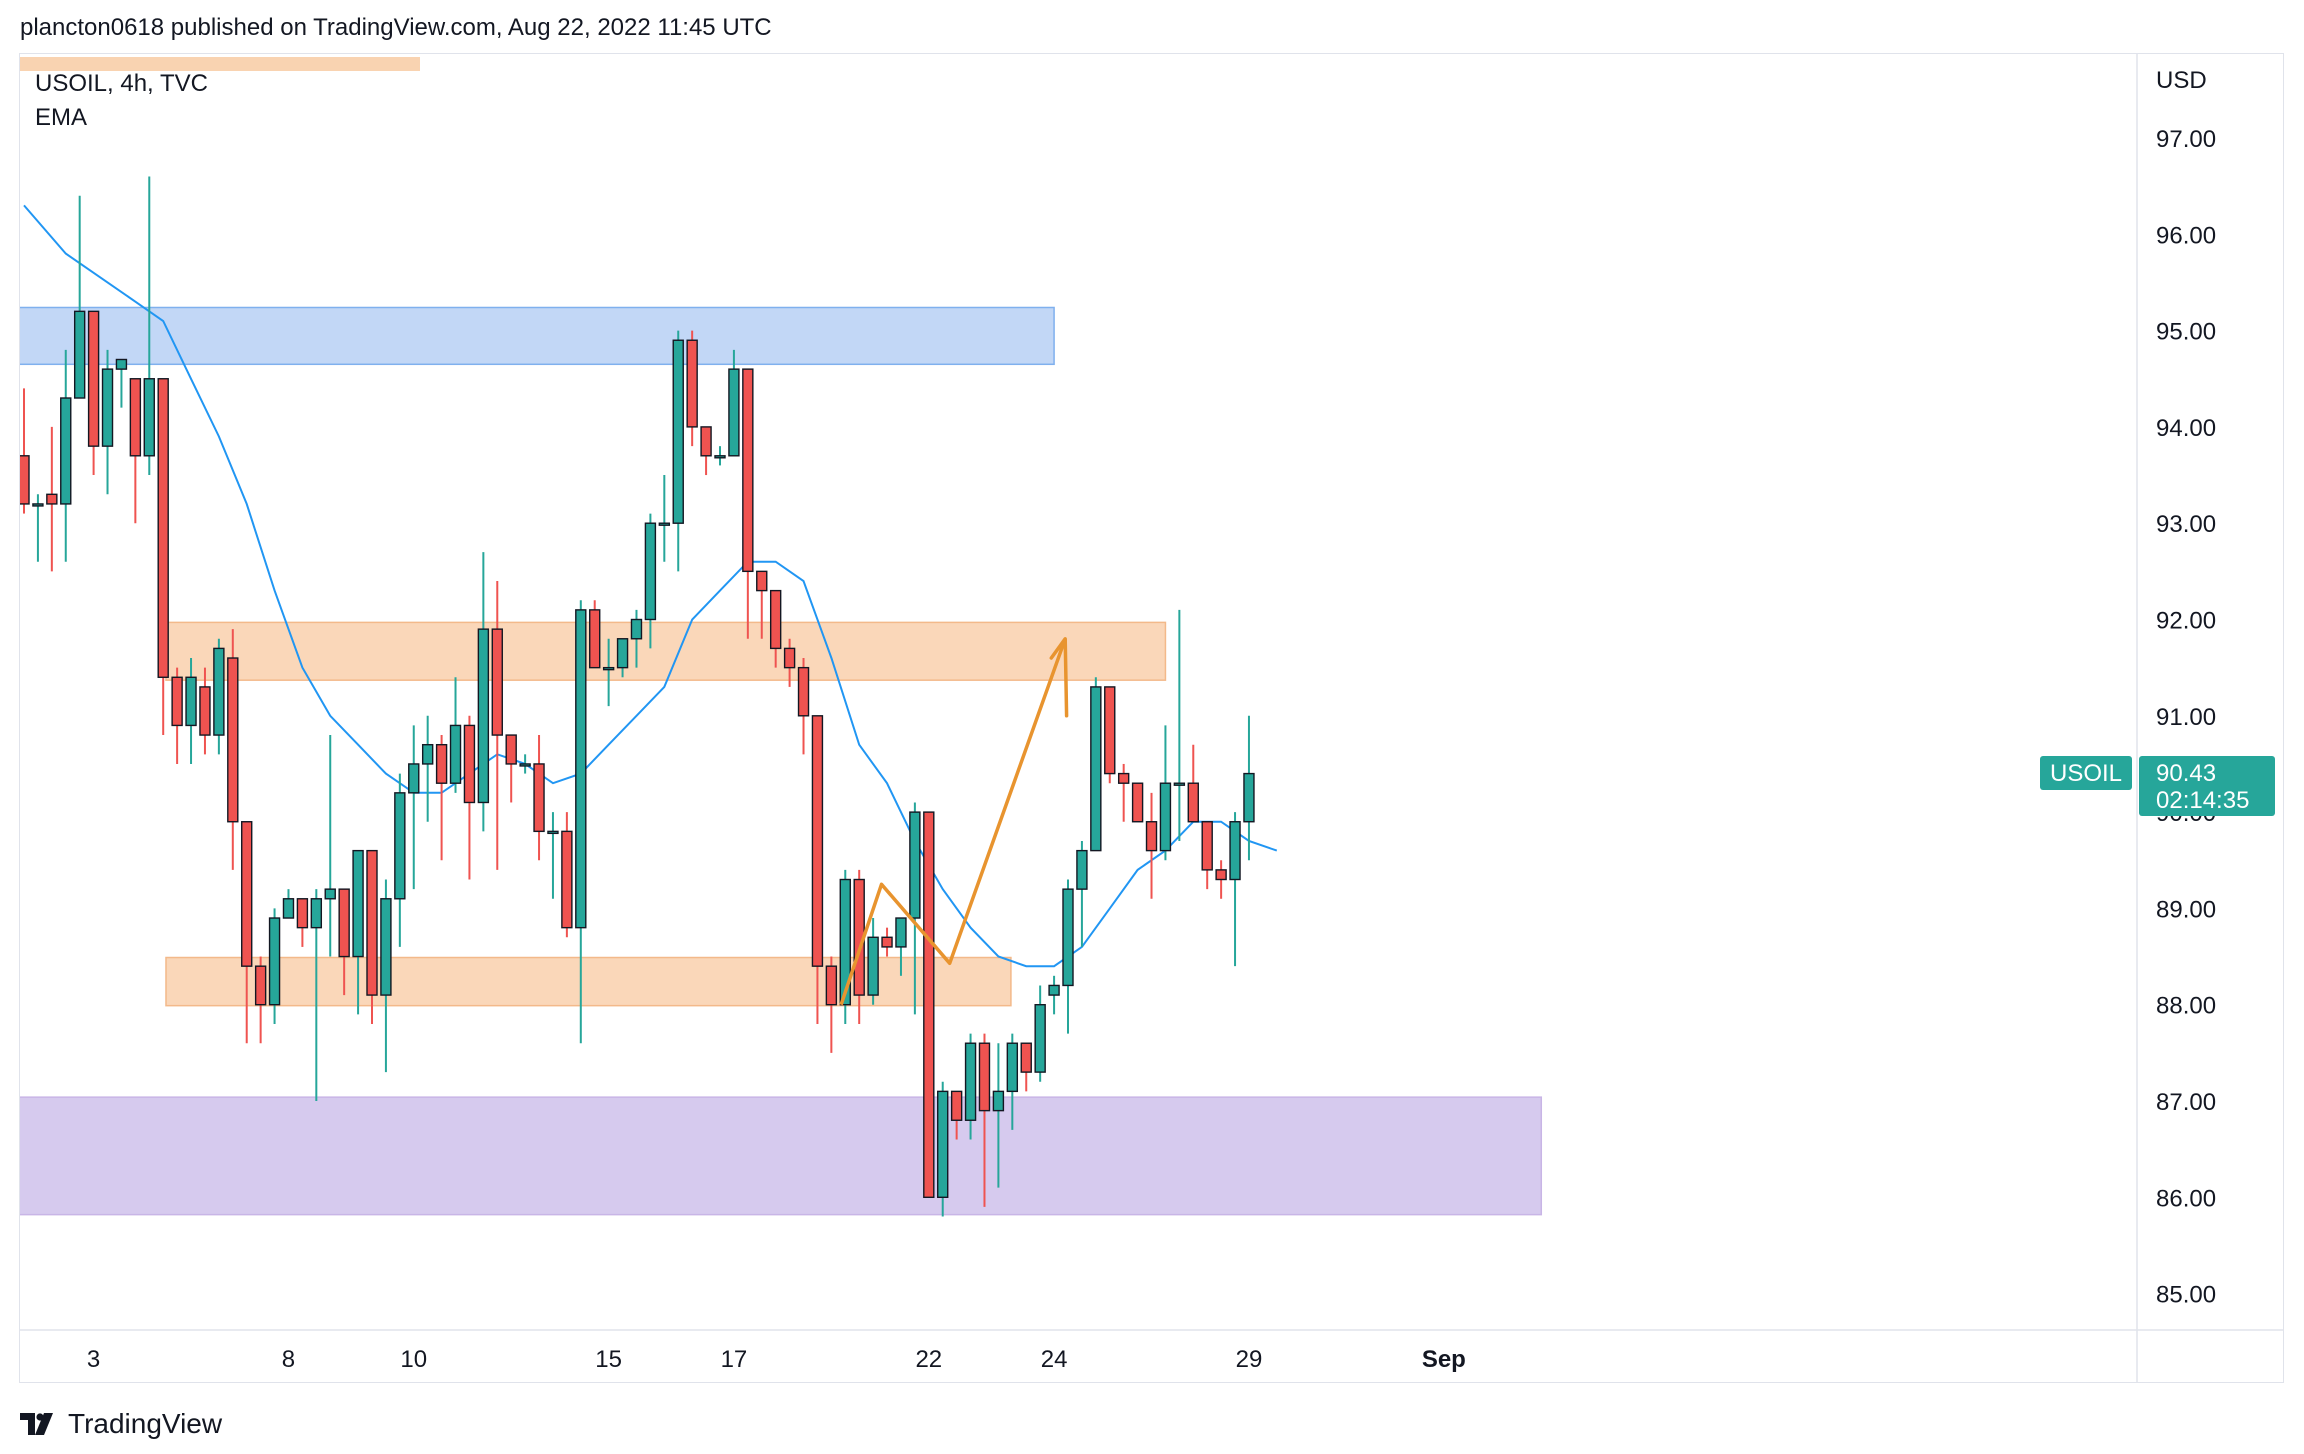  What do you see at coordinates (121, 83) in the screenshot?
I see `symbol-label: USOIL, 4h, TVC` at bounding box center [121, 83].